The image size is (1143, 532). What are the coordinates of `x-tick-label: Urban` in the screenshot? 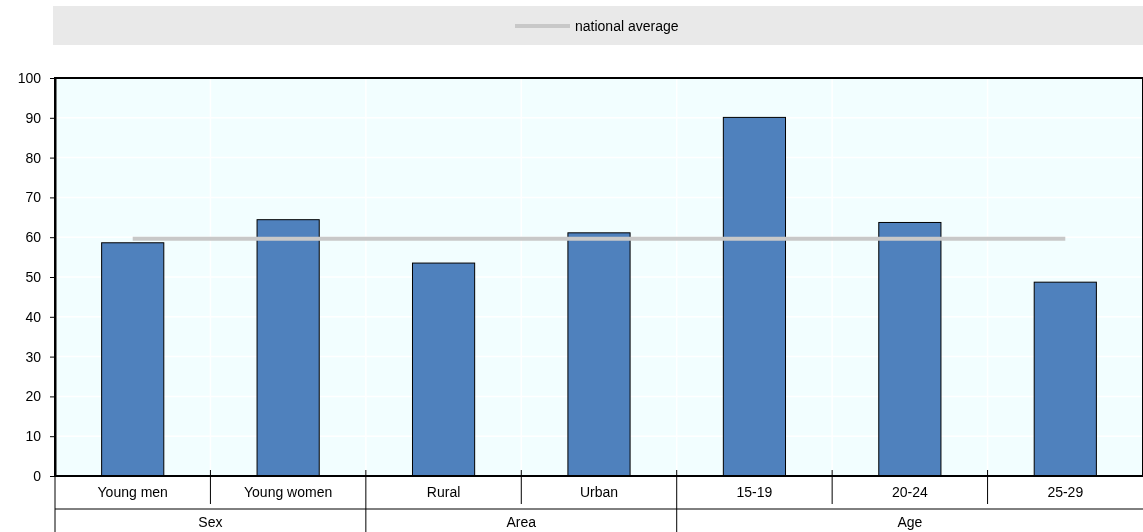 It's located at (599, 492).